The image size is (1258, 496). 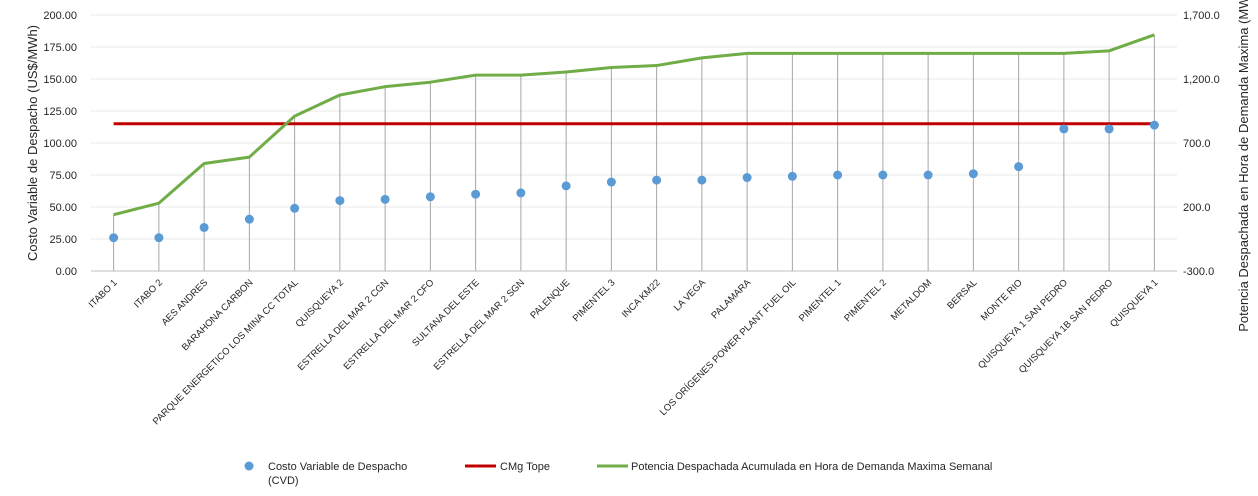 What do you see at coordinates (60, 112) in the screenshot?
I see `y-left-tick-label: 125.00` at bounding box center [60, 112].